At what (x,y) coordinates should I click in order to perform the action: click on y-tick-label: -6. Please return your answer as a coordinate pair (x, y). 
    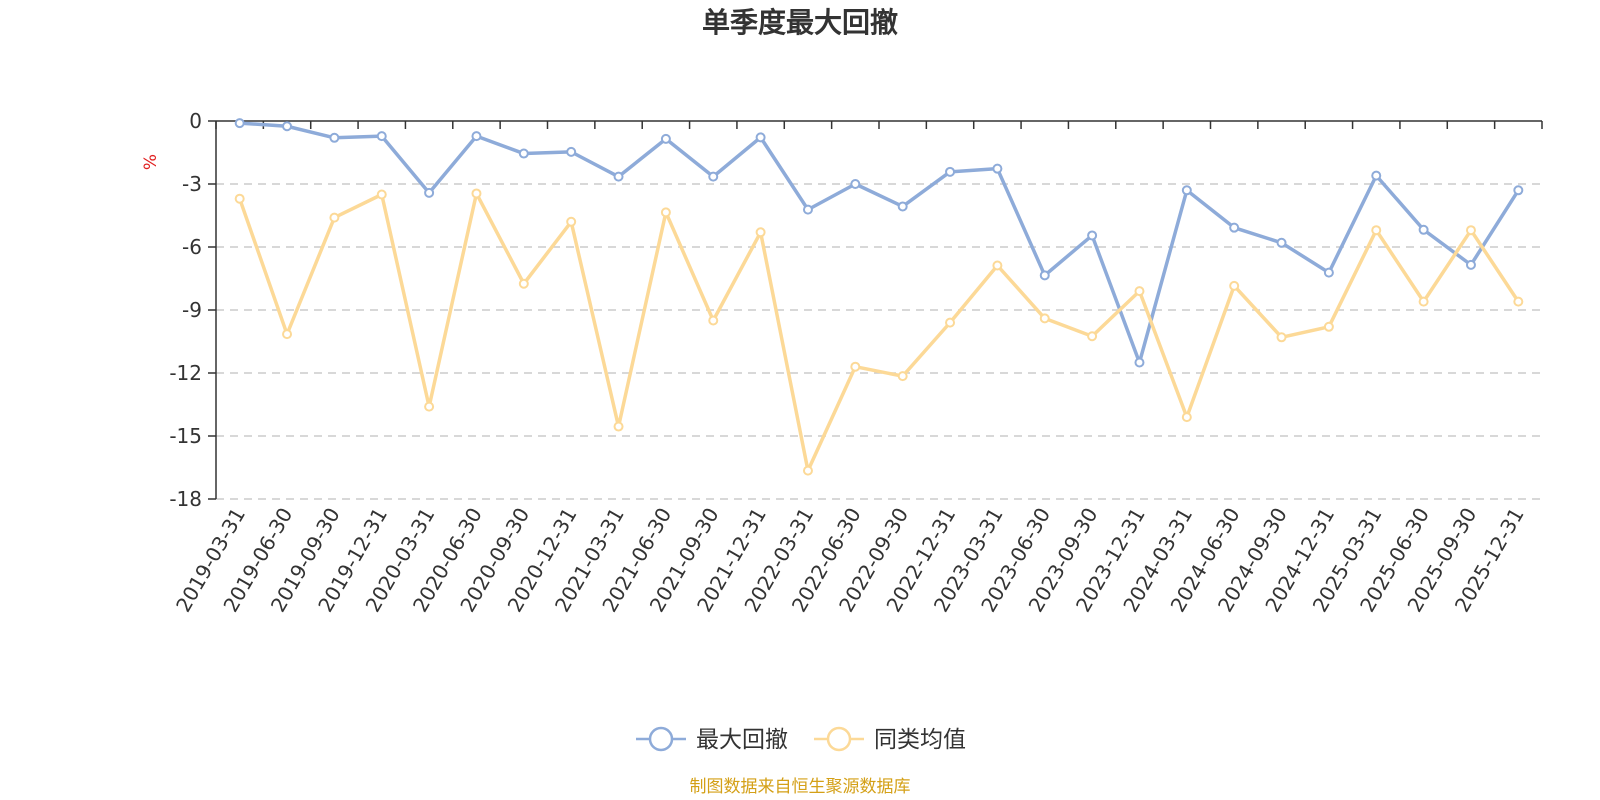
    Looking at the image, I should click on (192, 247).